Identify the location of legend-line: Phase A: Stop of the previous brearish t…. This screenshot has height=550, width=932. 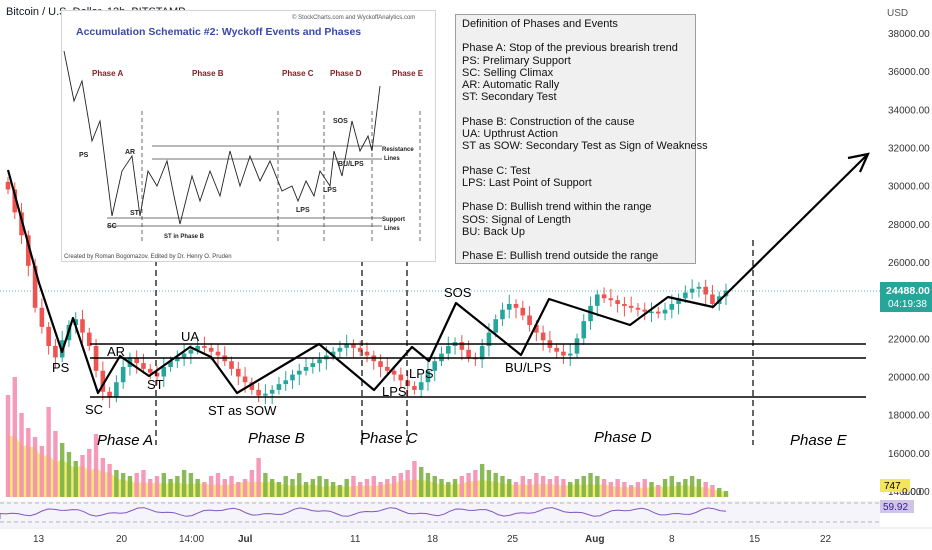
(570, 48).